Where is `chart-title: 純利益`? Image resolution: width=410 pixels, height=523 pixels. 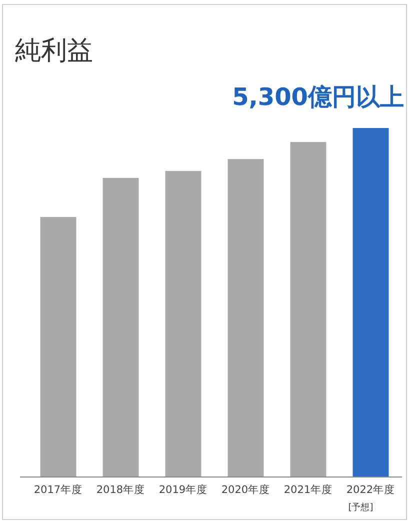 chart-title: 純利益 is located at coordinates (54, 51).